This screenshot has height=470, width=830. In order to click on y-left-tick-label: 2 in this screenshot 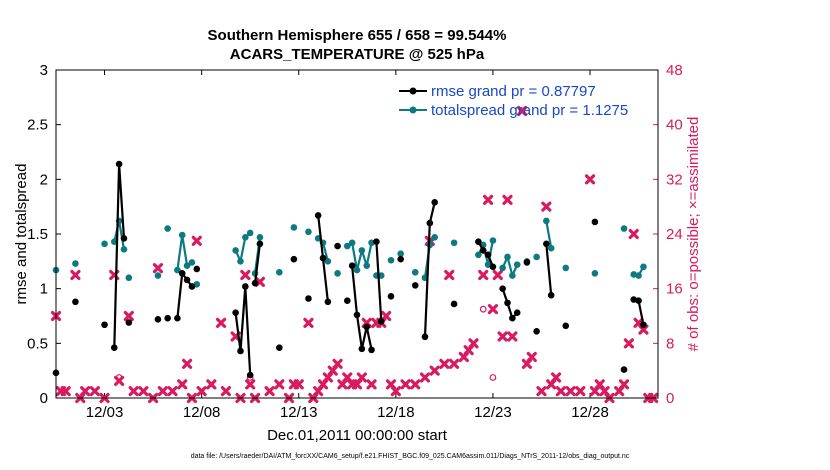, I will do `click(44, 179)`.